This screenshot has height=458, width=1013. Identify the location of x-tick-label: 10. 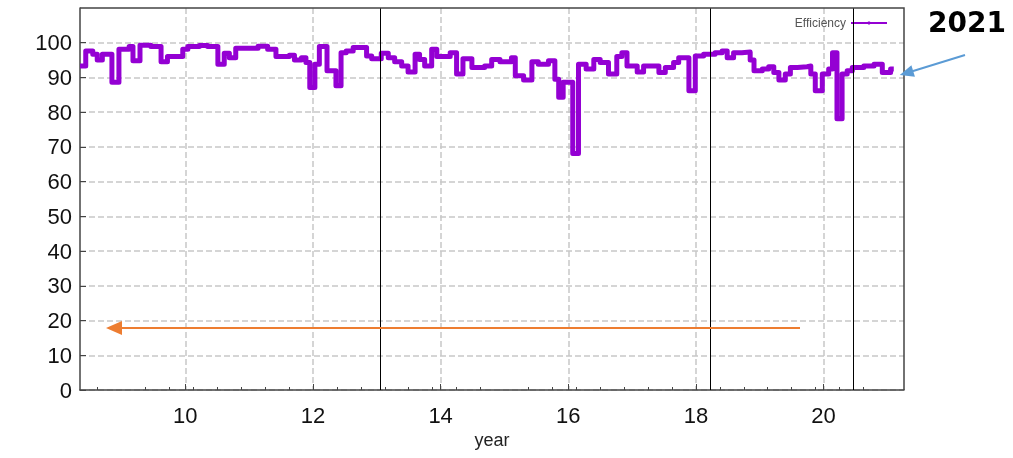
(185, 415).